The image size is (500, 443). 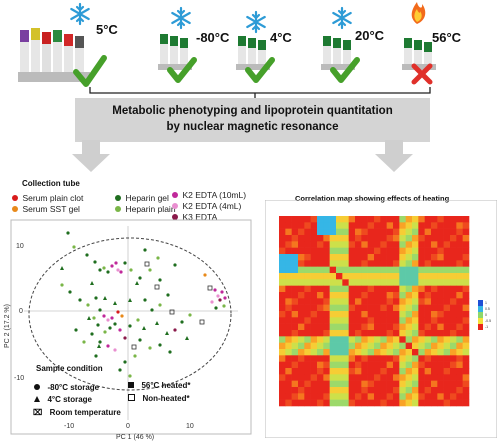 I want to click on open-square-points, so click(x=172, y=305).